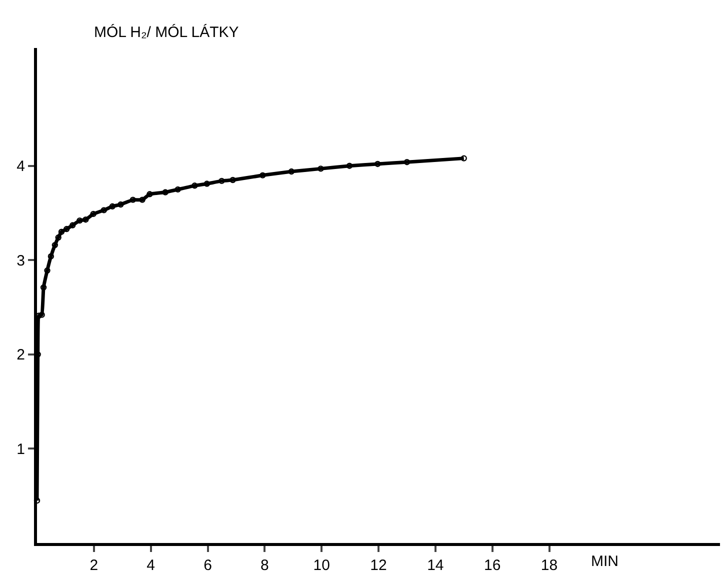  What do you see at coordinates (321, 565) in the screenshot?
I see `x-tick-label: 10` at bounding box center [321, 565].